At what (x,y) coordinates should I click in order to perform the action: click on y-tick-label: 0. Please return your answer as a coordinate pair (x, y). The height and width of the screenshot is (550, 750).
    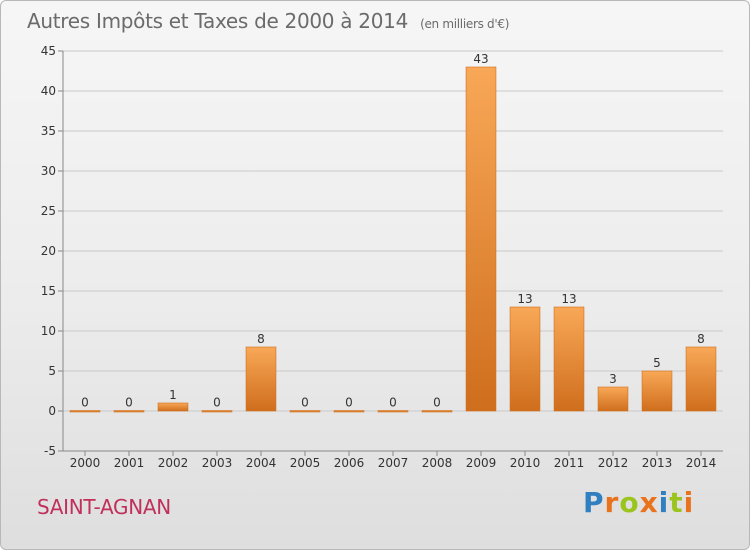
    Looking at the image, I should click on (52, 411).